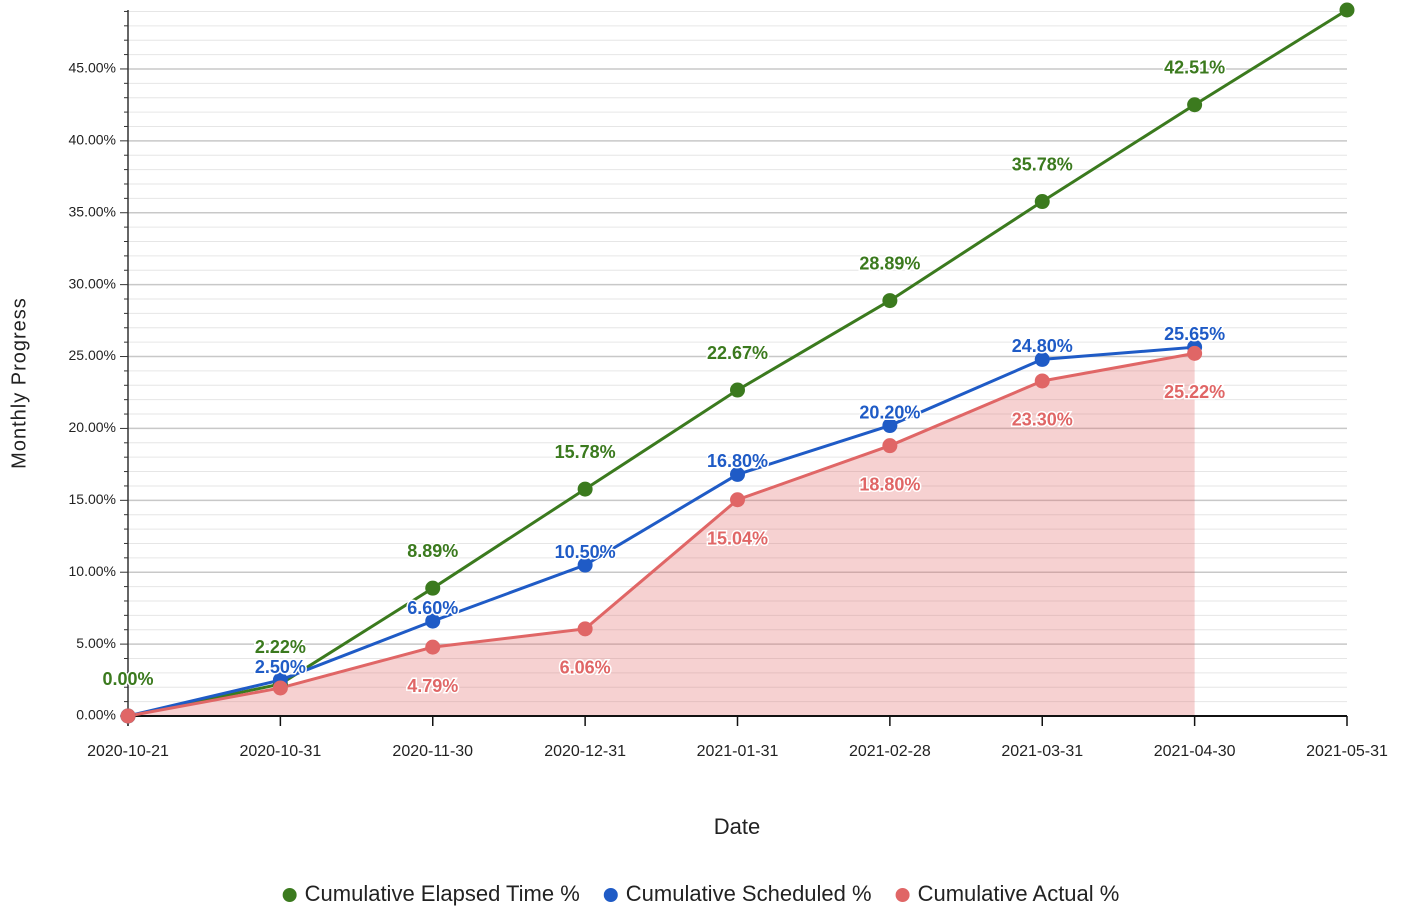  What do you see at coordinates (19, 383) in the screenshot?
I see `y-axis-label: Monthly Progress` at bounding box center [19, 383].